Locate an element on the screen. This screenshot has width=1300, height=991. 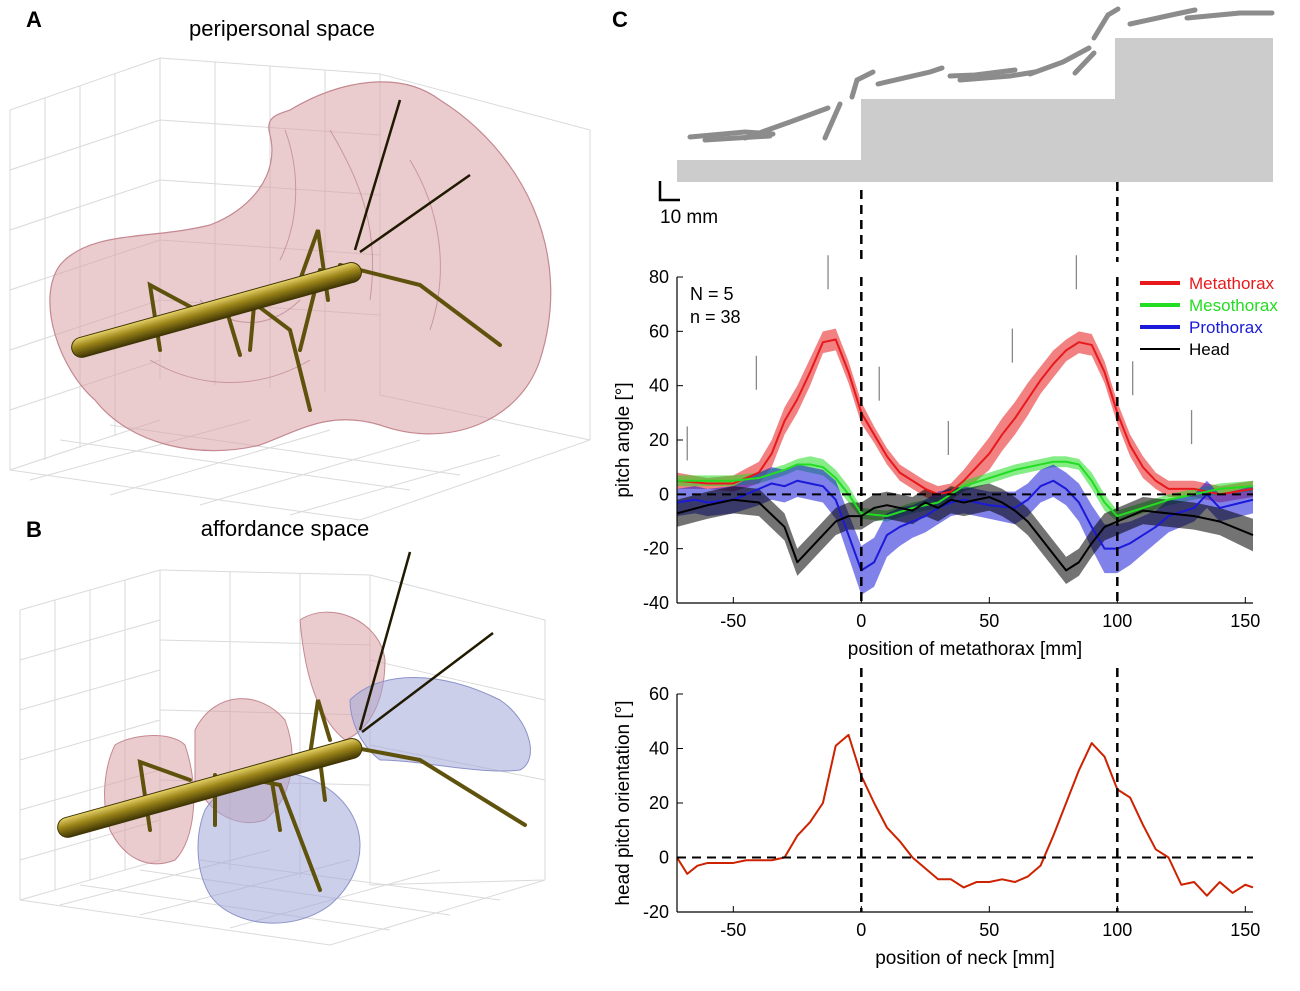
x-axis-label: position of neck [mm] is located at coordinates (965, 958).